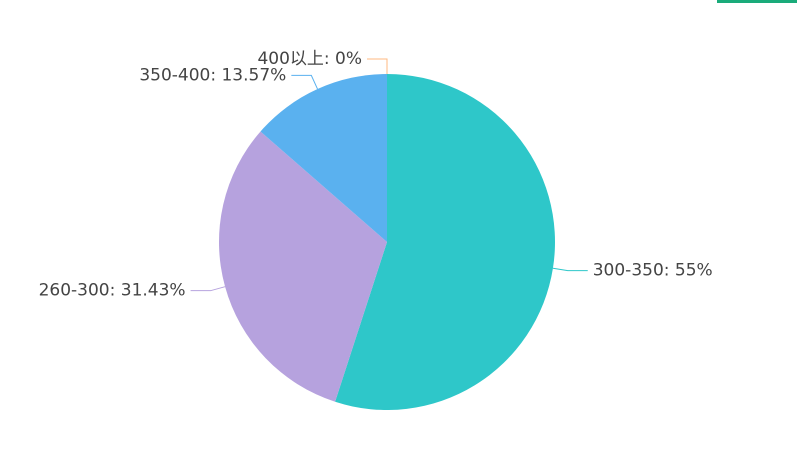  What do you see at coordinates (757, 1) in the screenshot?
I see `top-accent` at bounding box center [757, 1].